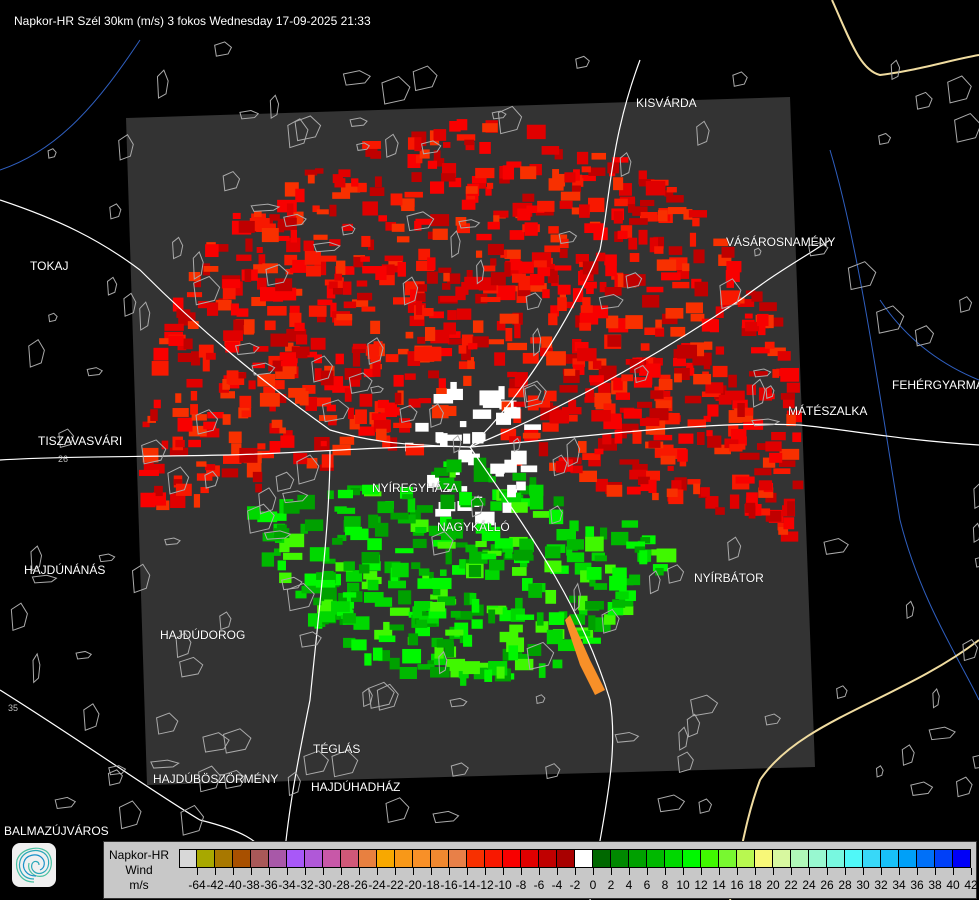  I want to click on legend-tick-label: 14, so click(719, 885).